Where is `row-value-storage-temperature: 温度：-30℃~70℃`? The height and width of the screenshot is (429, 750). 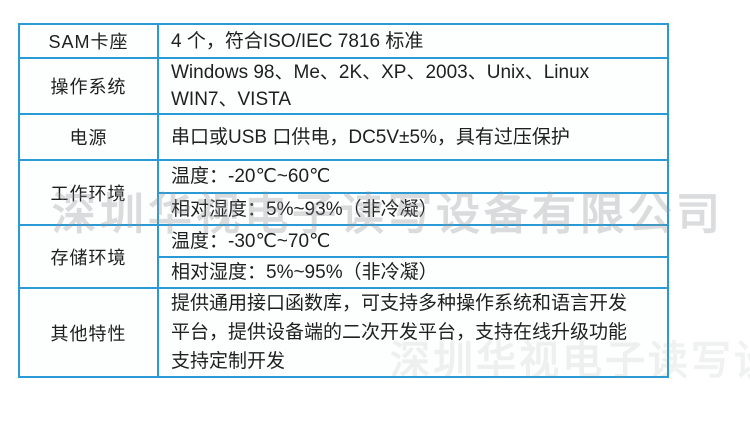
row-value-storage-temperature: 温度：-30℃~70℃ is located at coordinates (413, 241).